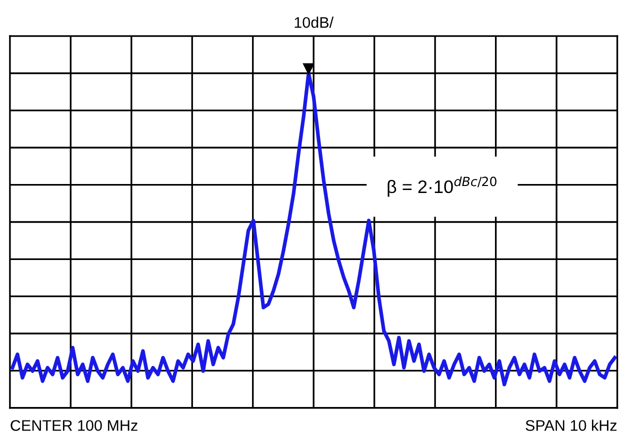 Image resolution: width=621 pixels, height=440 pixels. Describe the element at coordinates (442, 186) in the screenshot. I see `annotation: β = 2·10$^{dBc/20}$` at that location.